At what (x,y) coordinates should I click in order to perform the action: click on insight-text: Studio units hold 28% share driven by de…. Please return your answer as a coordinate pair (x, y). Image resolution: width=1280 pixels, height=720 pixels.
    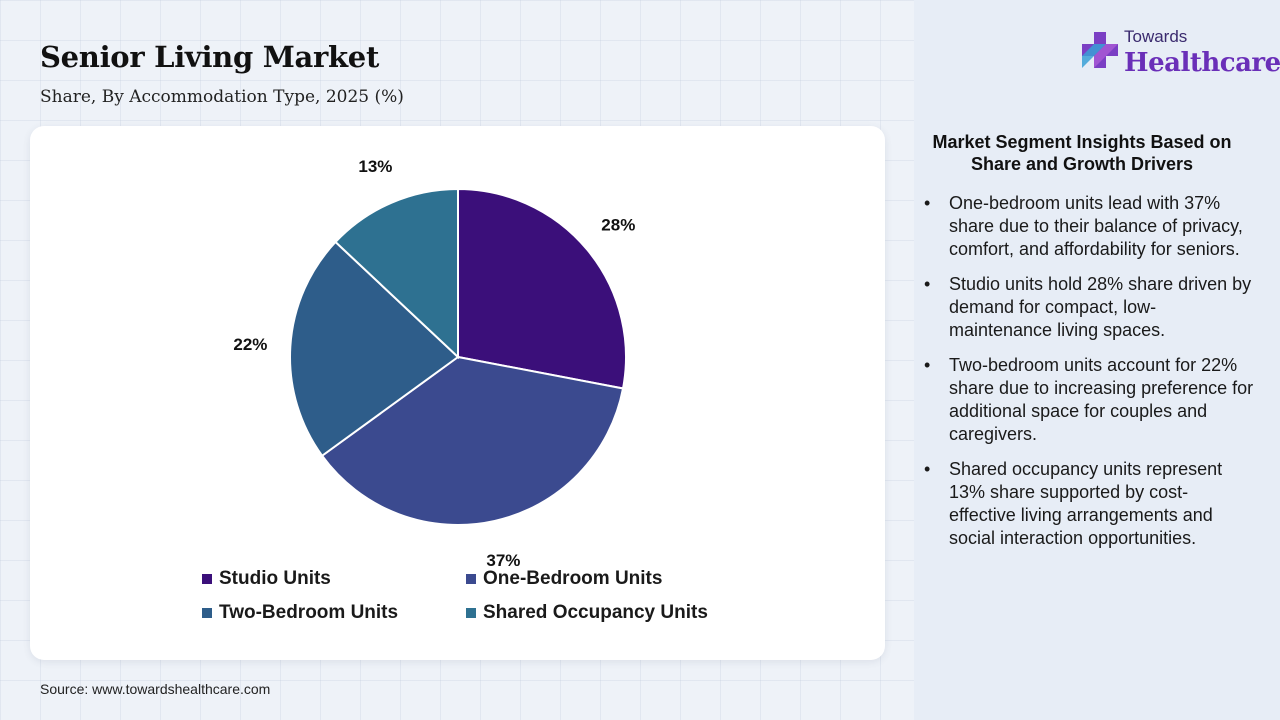
    Looking at the image, I should click on (1100, 307).